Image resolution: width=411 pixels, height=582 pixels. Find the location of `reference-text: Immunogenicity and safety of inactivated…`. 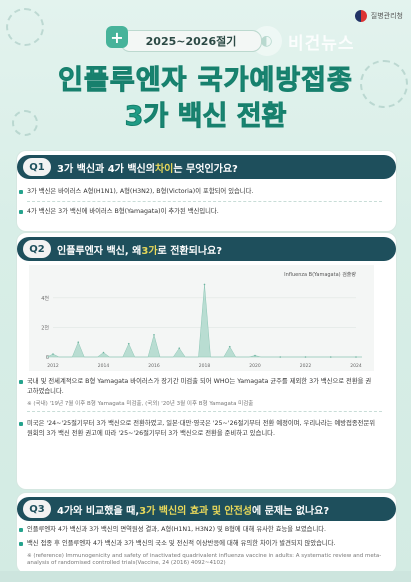

reference-text: Immunogenicity and safety of inactivated… is located at coordinates (204, 559).